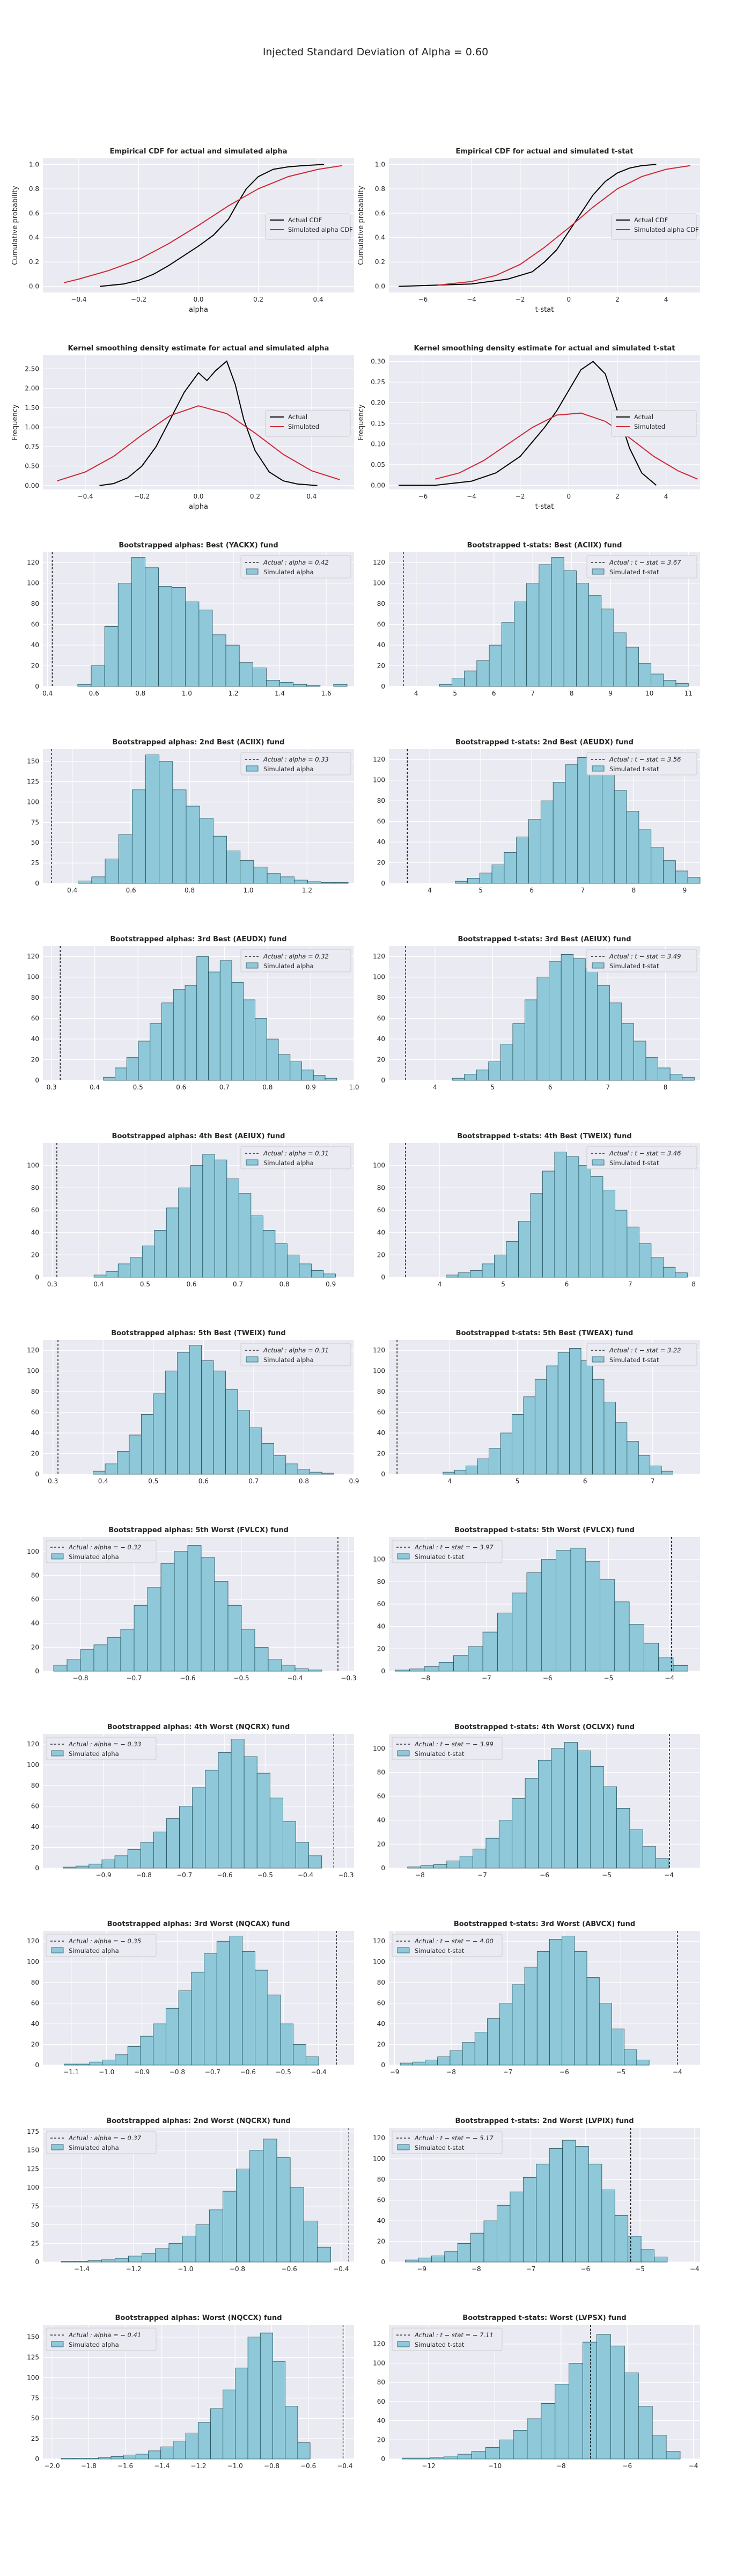 The height and width of the screenshot is (2576, 751). What do you see at coordinates (35, 2206) in the screenshot?
I see `y-tick-label: 75` at bounding box center [35, 2206].